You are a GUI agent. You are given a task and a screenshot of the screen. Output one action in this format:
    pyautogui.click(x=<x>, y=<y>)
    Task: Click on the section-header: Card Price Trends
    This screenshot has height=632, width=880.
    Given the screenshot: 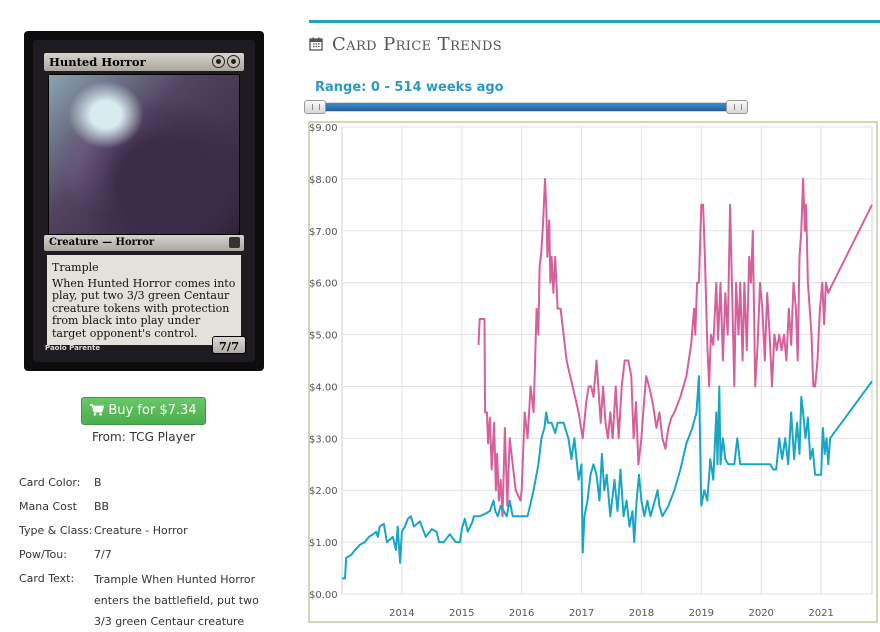 What is the action you would take?
    pyautogui.click(x=405, y=44)
    